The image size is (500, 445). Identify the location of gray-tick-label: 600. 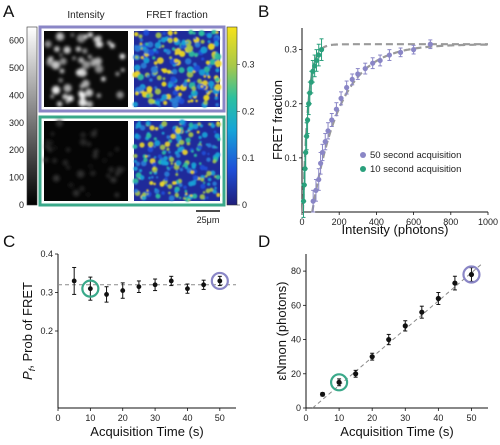
(16, 41).